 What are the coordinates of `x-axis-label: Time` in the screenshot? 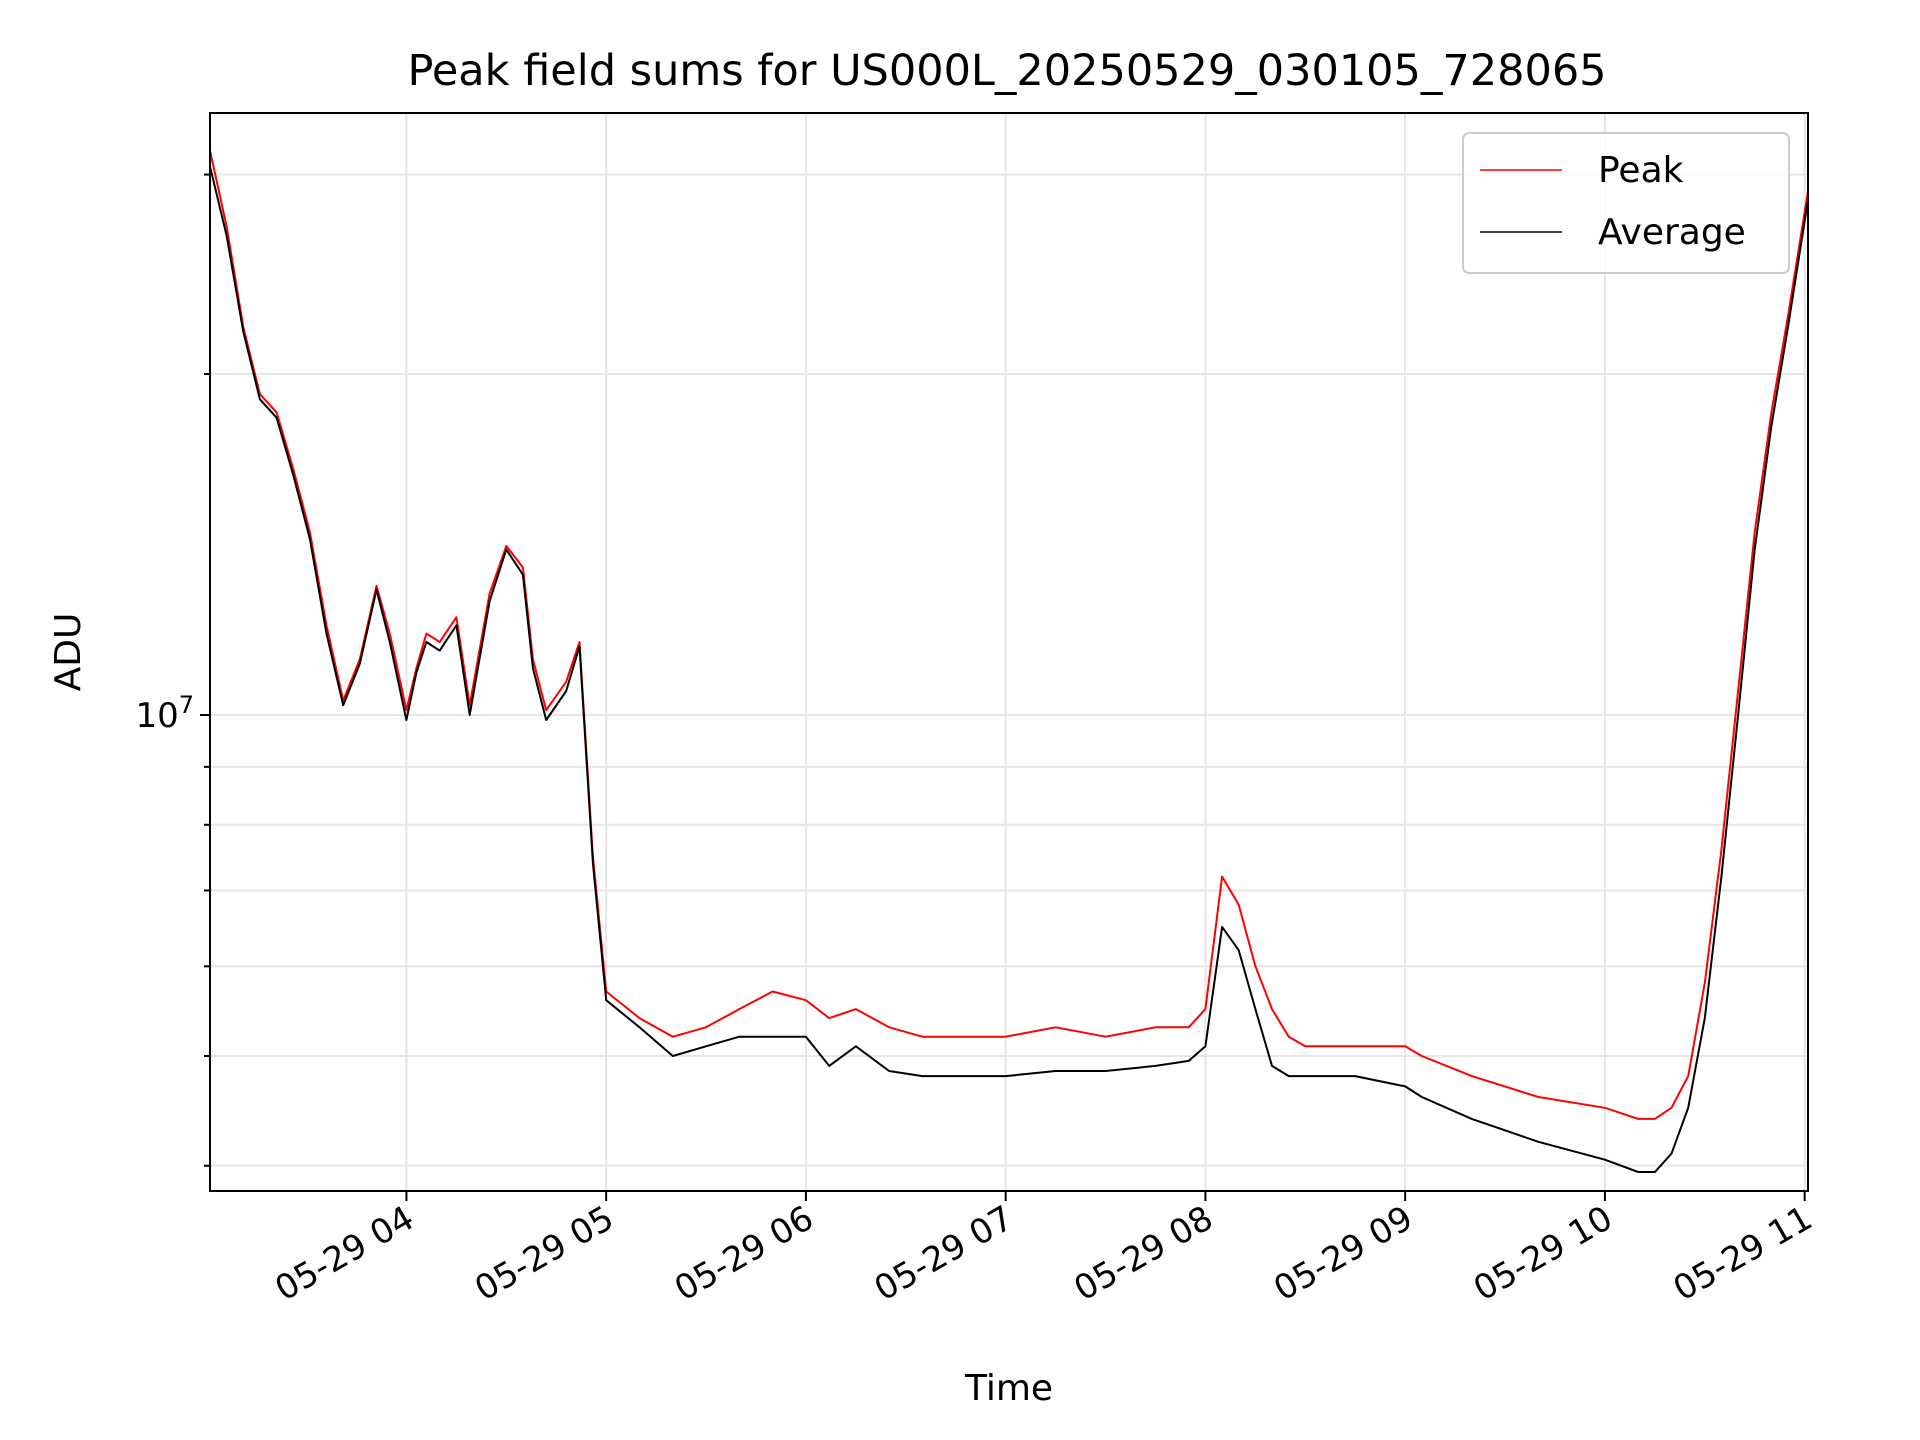 It's located at (1008, 1388).